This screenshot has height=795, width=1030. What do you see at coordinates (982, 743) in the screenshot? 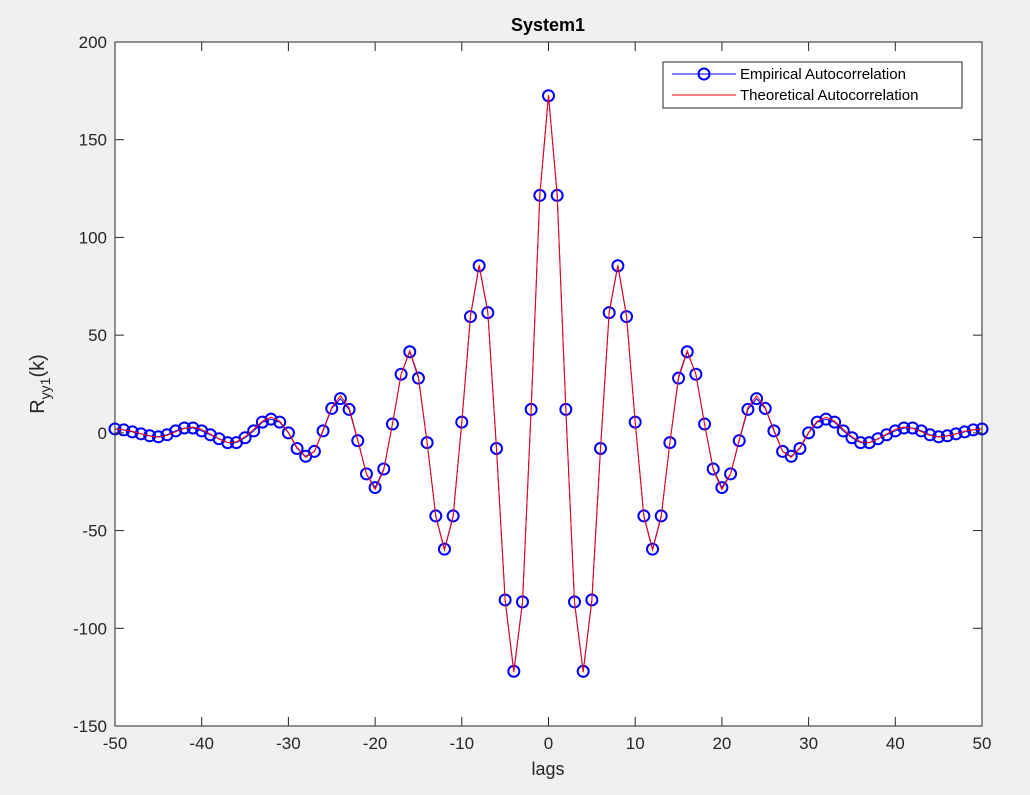
I see `x-tick-label: 50` at bounding box center [982, 743].